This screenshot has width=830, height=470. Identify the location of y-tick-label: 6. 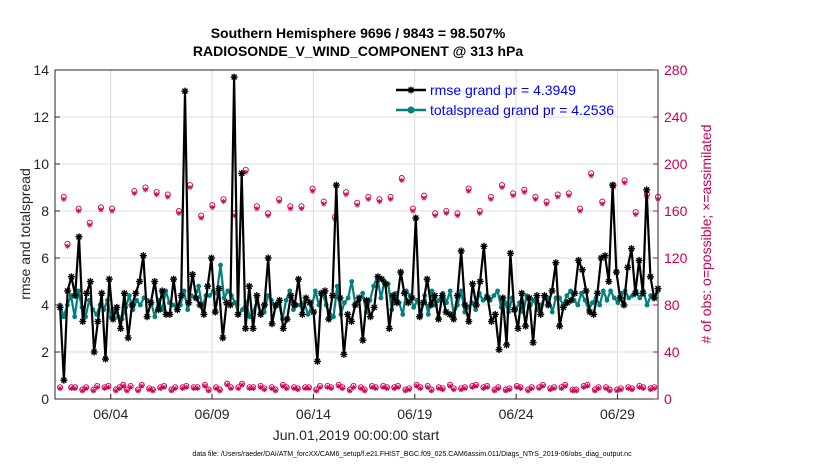
(45, 258).